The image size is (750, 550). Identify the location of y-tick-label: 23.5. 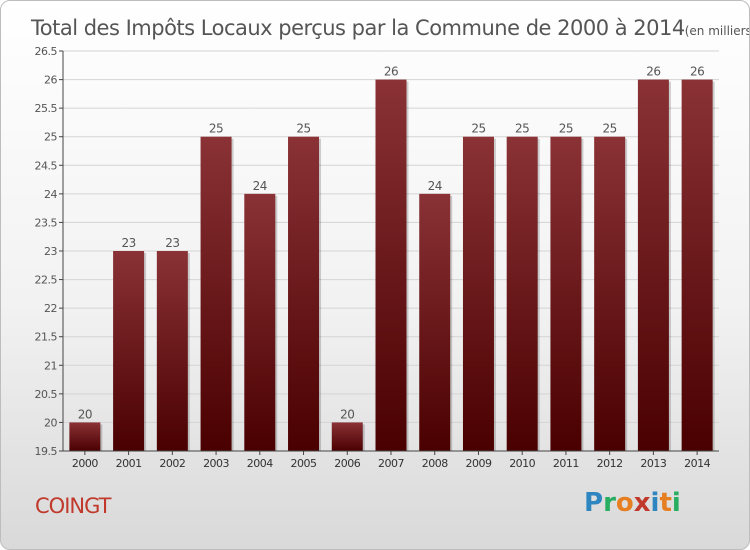
(46, 222).